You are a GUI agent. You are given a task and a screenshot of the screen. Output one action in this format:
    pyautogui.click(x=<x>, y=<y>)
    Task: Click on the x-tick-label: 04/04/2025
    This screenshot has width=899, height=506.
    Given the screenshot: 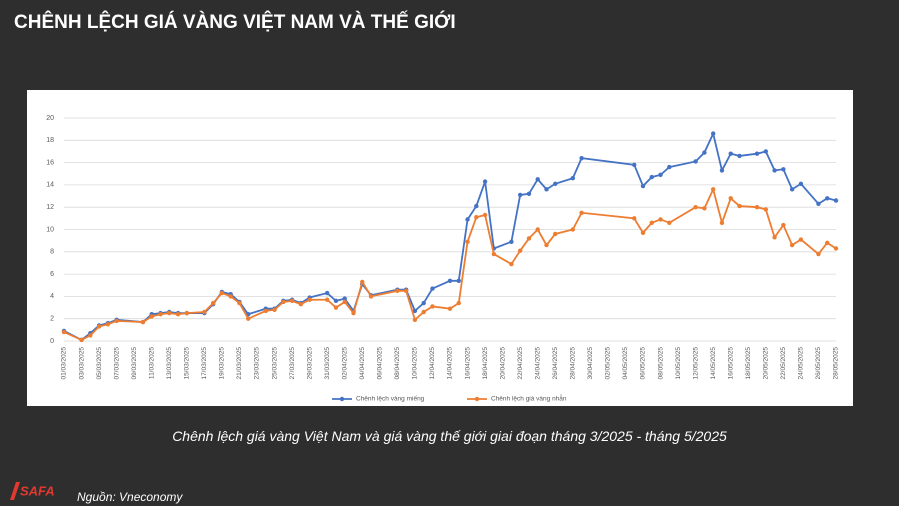 What is the action you would take?
    pyautogui.click(x=362, y=363)
    